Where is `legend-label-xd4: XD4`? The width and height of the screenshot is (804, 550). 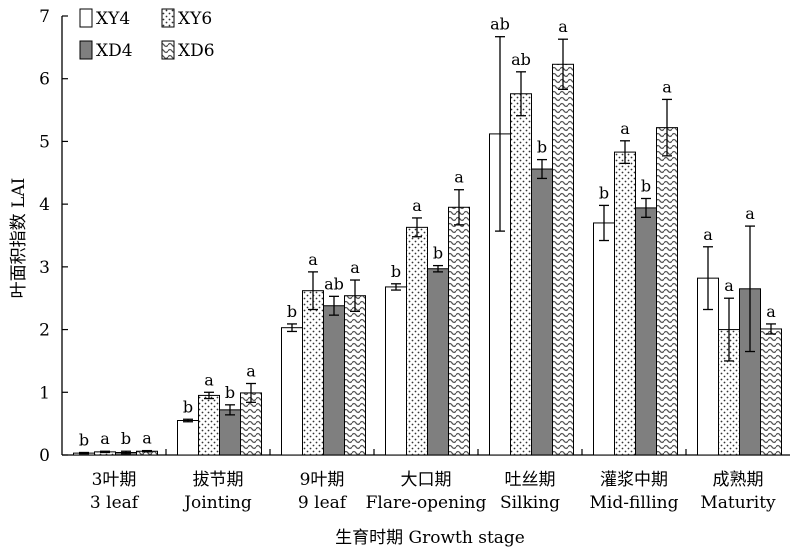 legend-label-xd4: XD4 is located at coordinates (114, 51).